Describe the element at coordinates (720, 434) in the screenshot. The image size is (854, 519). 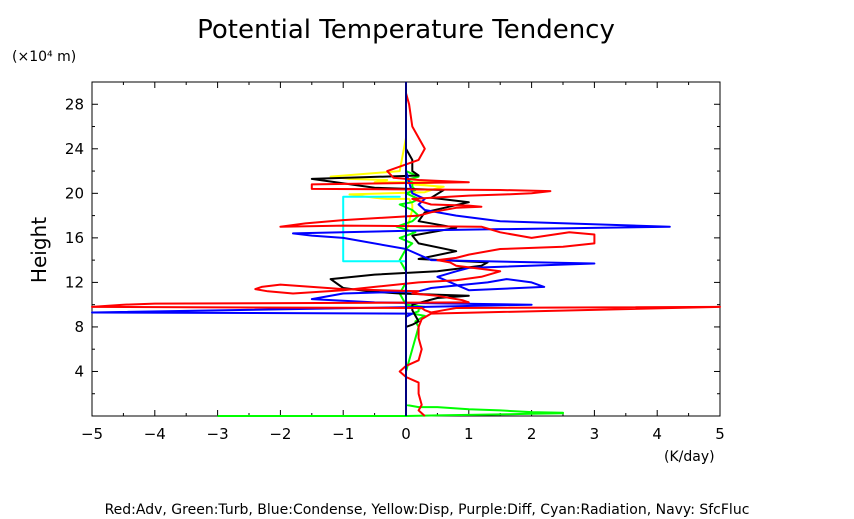
I see `x-tick-label: 5` at that location.